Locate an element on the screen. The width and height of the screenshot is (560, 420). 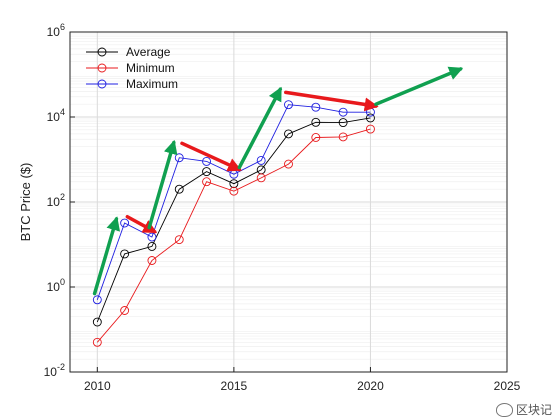
legend-label: Maximum is located at coordinates (152, 84).